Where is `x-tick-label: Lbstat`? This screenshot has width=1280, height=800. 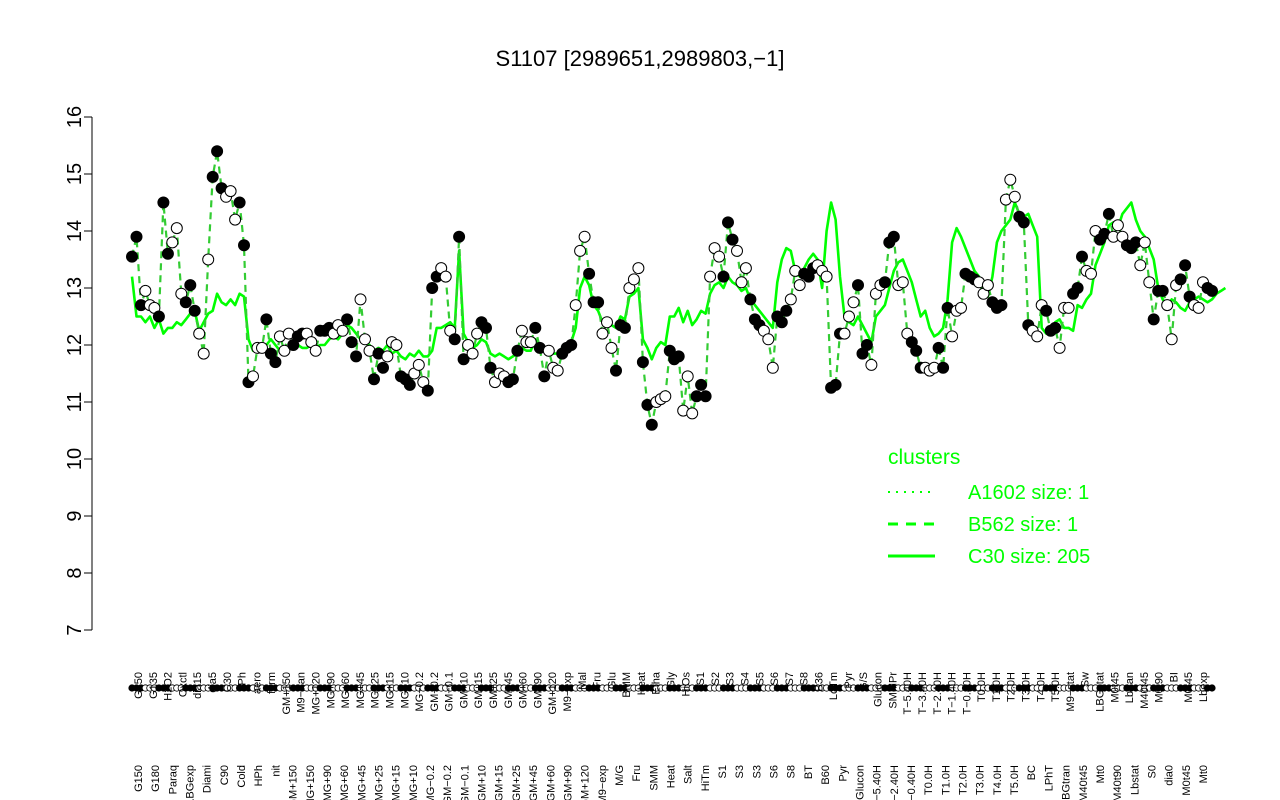
x-tick-label: Lbstat is located at coordinates (1135, 780).